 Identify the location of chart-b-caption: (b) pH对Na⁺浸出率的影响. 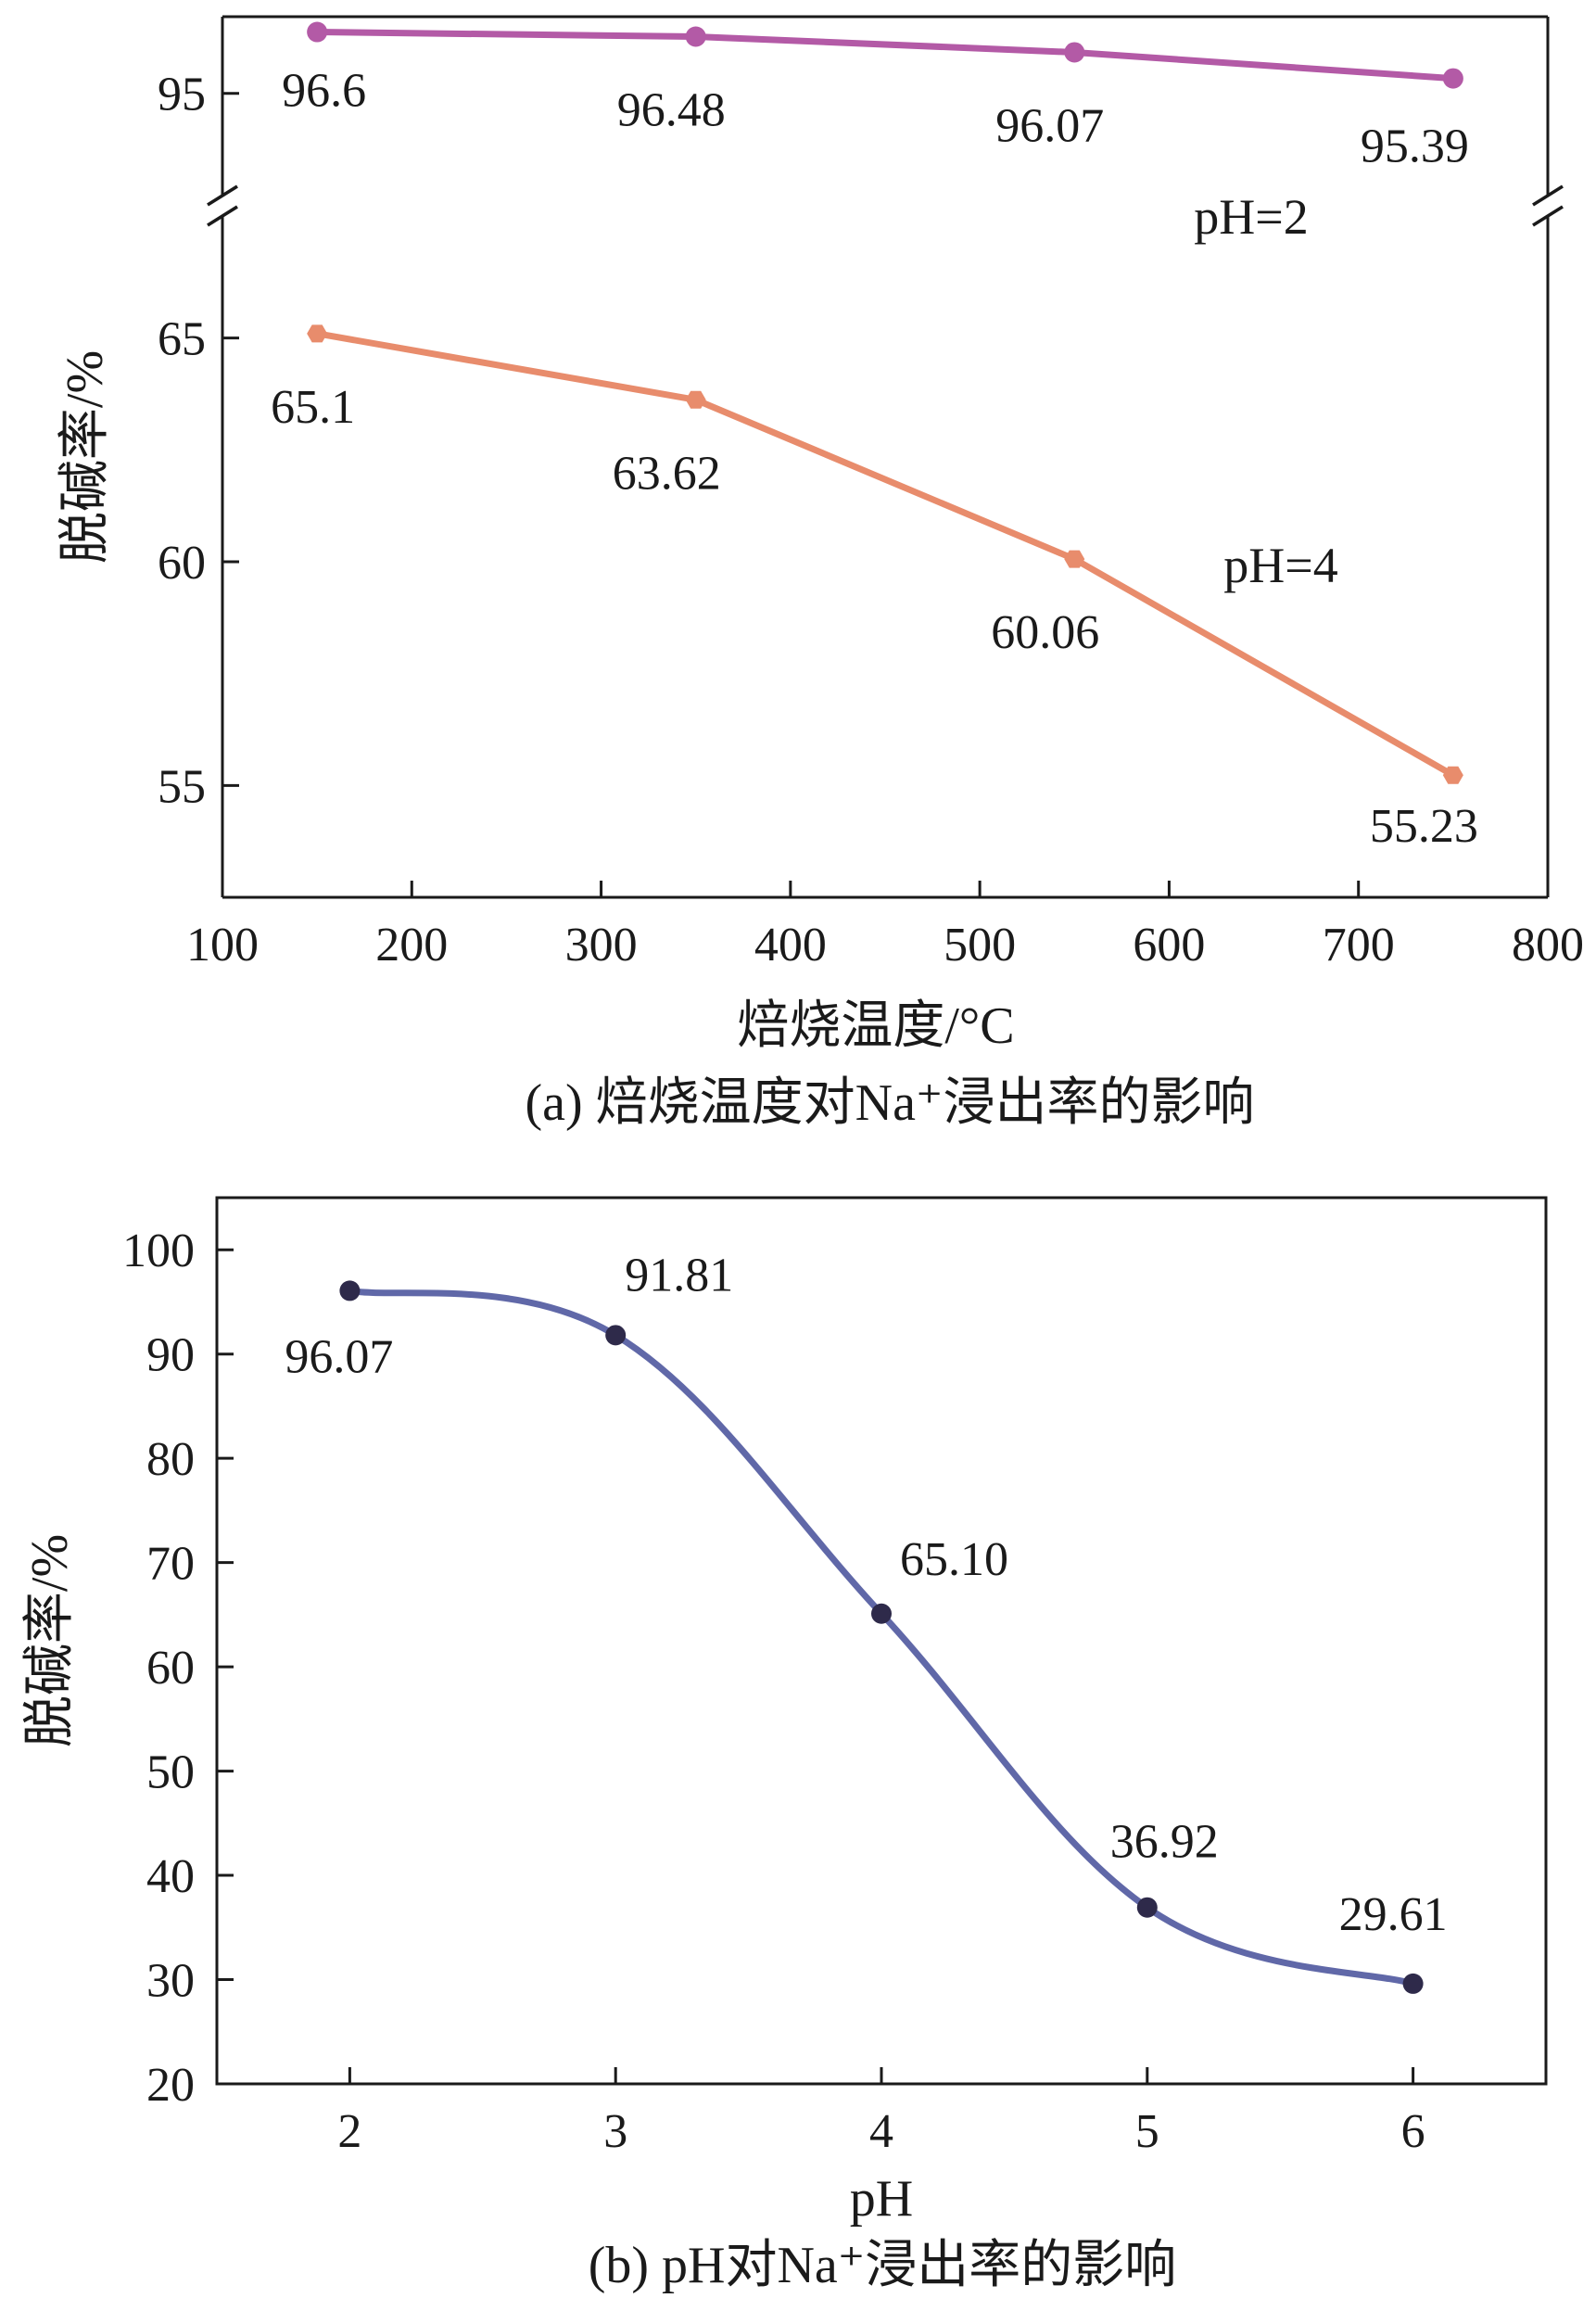
(883, 2265).